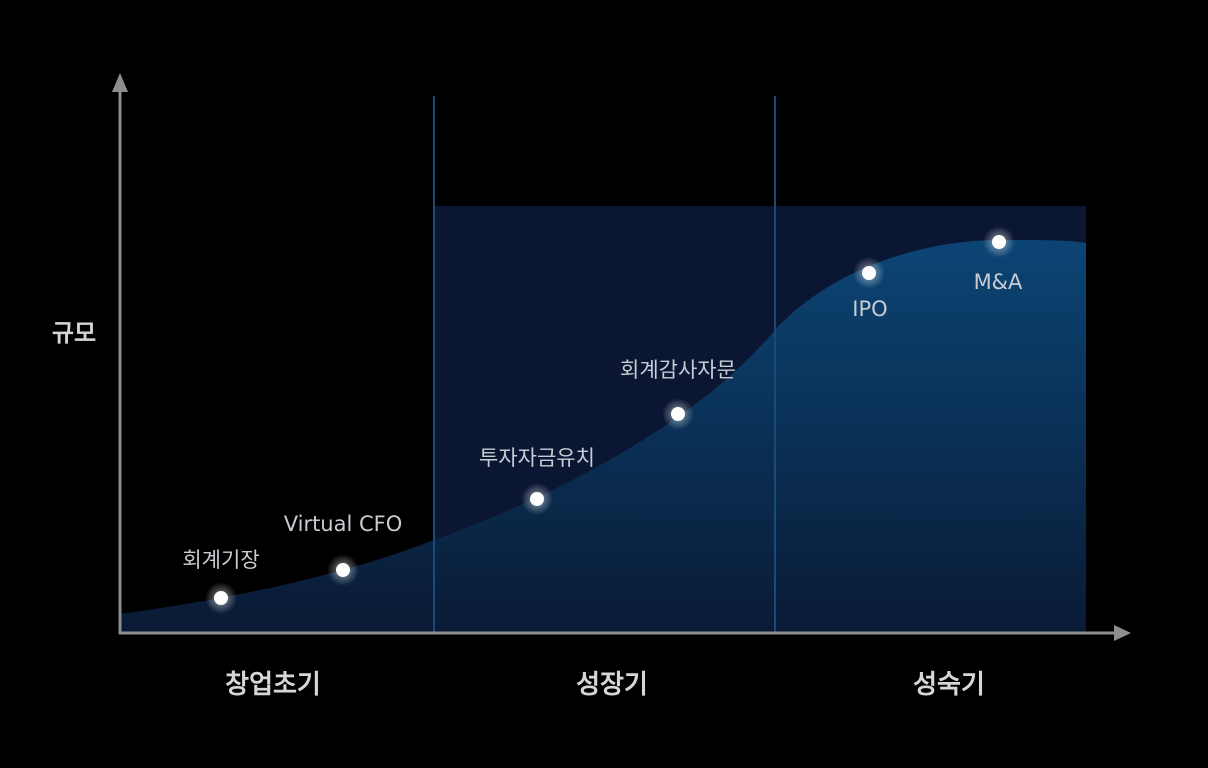 This screenshot has width=1208, height=768. Describe the element at coordinates (869, 309) in the screenshot. I see `milestone-label: IPO` at that location.